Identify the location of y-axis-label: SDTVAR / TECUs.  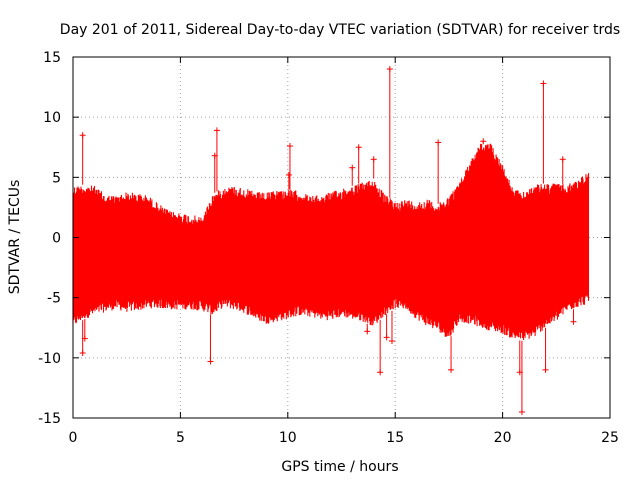
(15, 237).